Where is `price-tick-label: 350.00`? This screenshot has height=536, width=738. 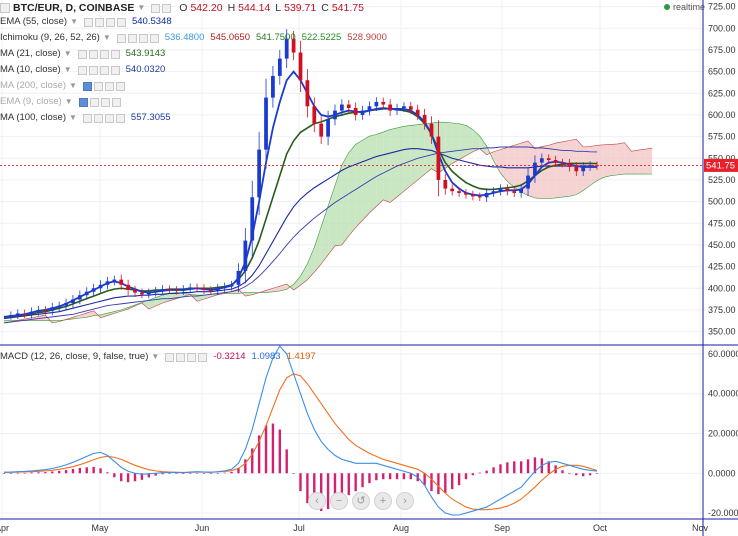 price-tick-label: 350.00 is located at coordinates (722, 332).